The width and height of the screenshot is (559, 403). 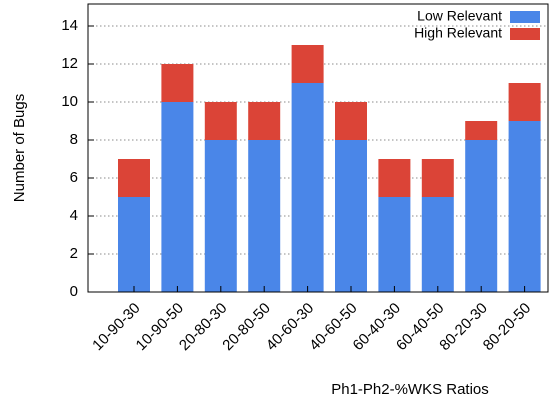 What do you see at coordinates (507, 327) in the screenshot?
I see `x-tick-label: 80-20-50` at bounding box center [507, 327].